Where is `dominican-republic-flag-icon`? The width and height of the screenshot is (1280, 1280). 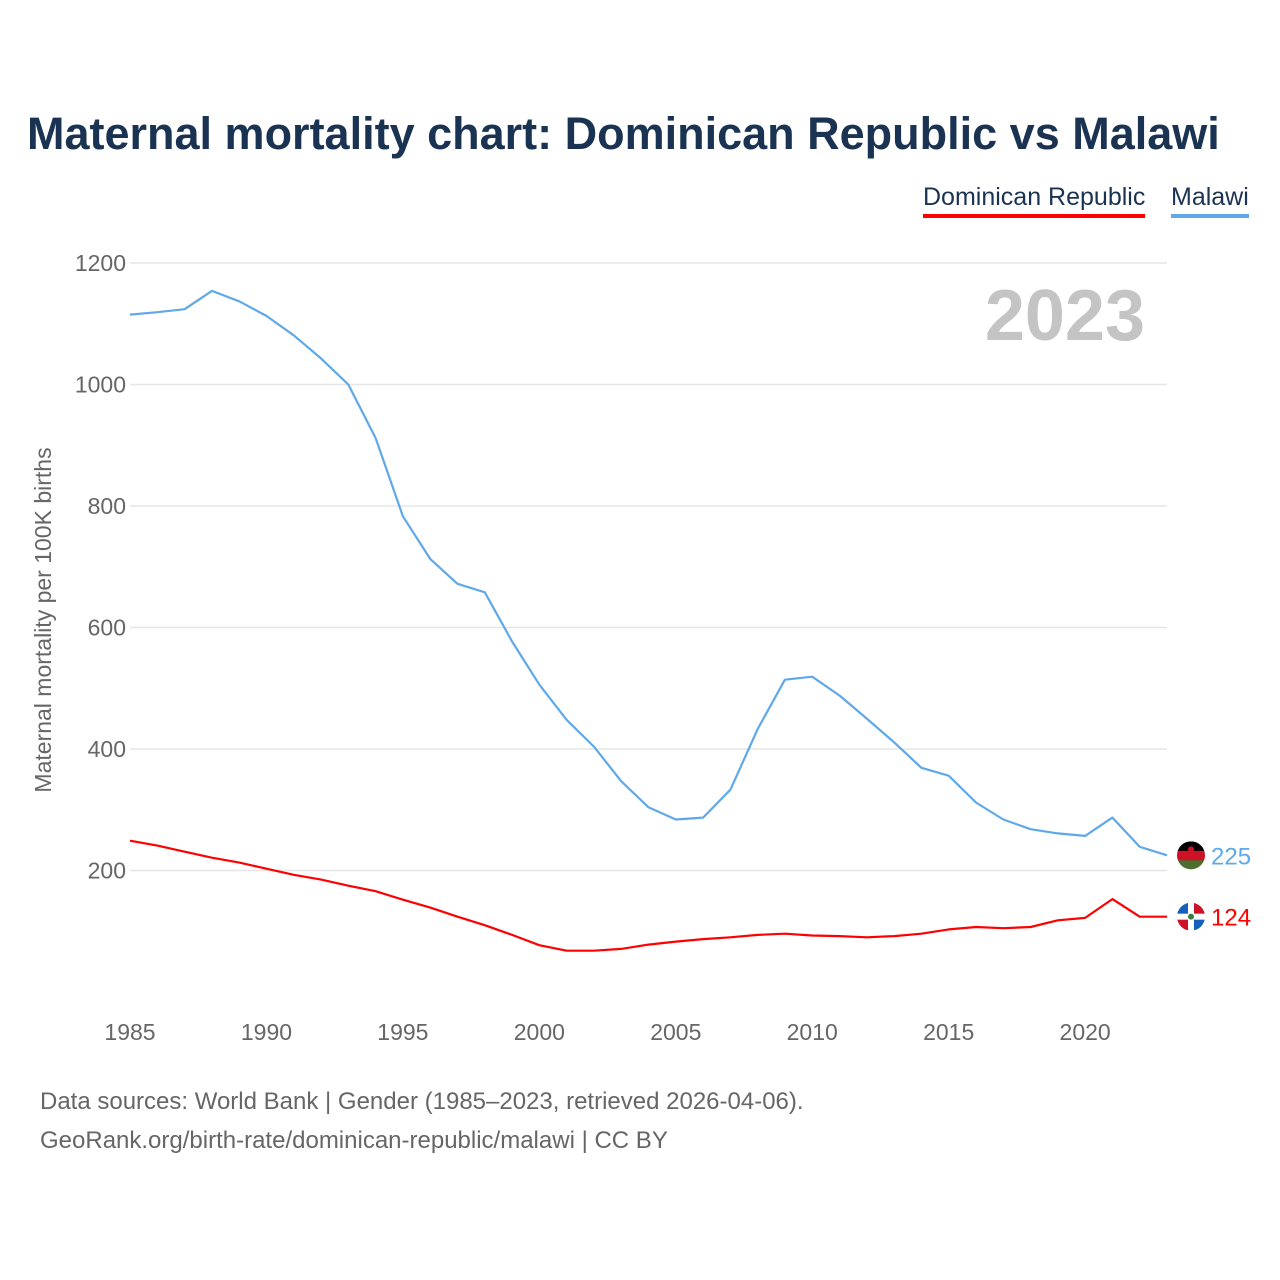 dominican-republic-flag-icon is located at coordinates (1191, 916).